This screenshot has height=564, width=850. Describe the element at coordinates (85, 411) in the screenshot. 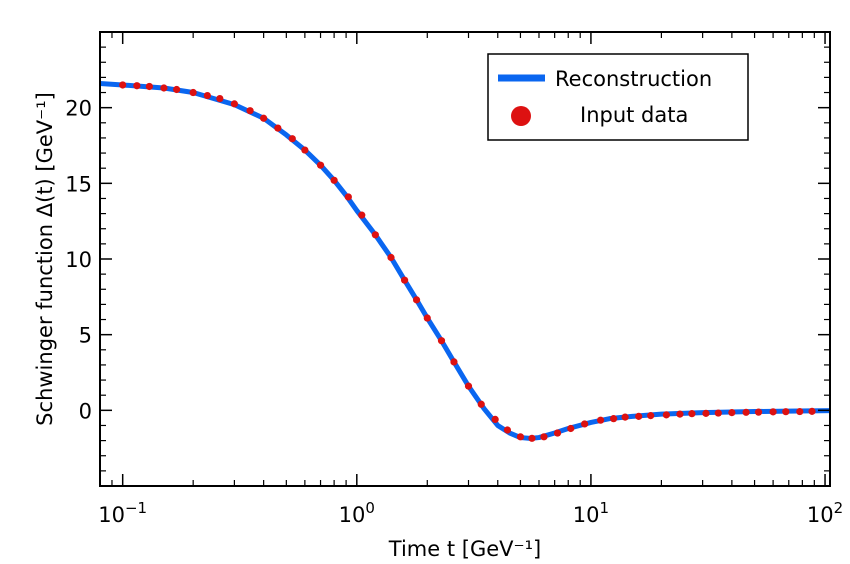

I see `y-tick-label: 0` at that location.